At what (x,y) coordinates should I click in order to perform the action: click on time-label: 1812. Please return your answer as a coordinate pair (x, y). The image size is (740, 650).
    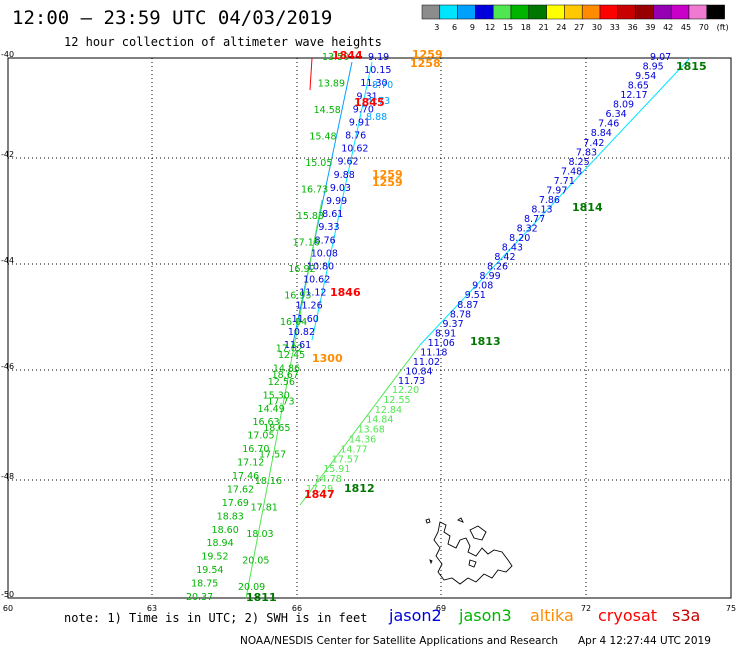
    Looking at the image, I should click on (359, 488).